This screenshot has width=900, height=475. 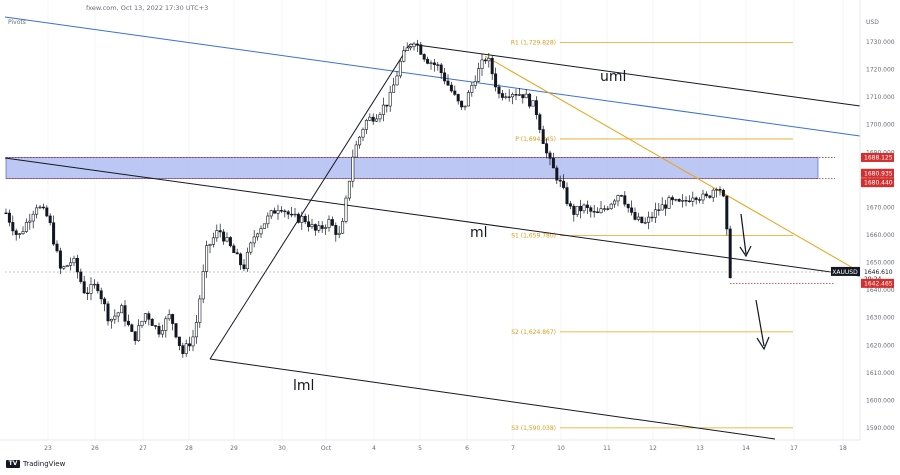 I want to click on symbol-tag-text: XAUUSD, so click(x=845, y=272).